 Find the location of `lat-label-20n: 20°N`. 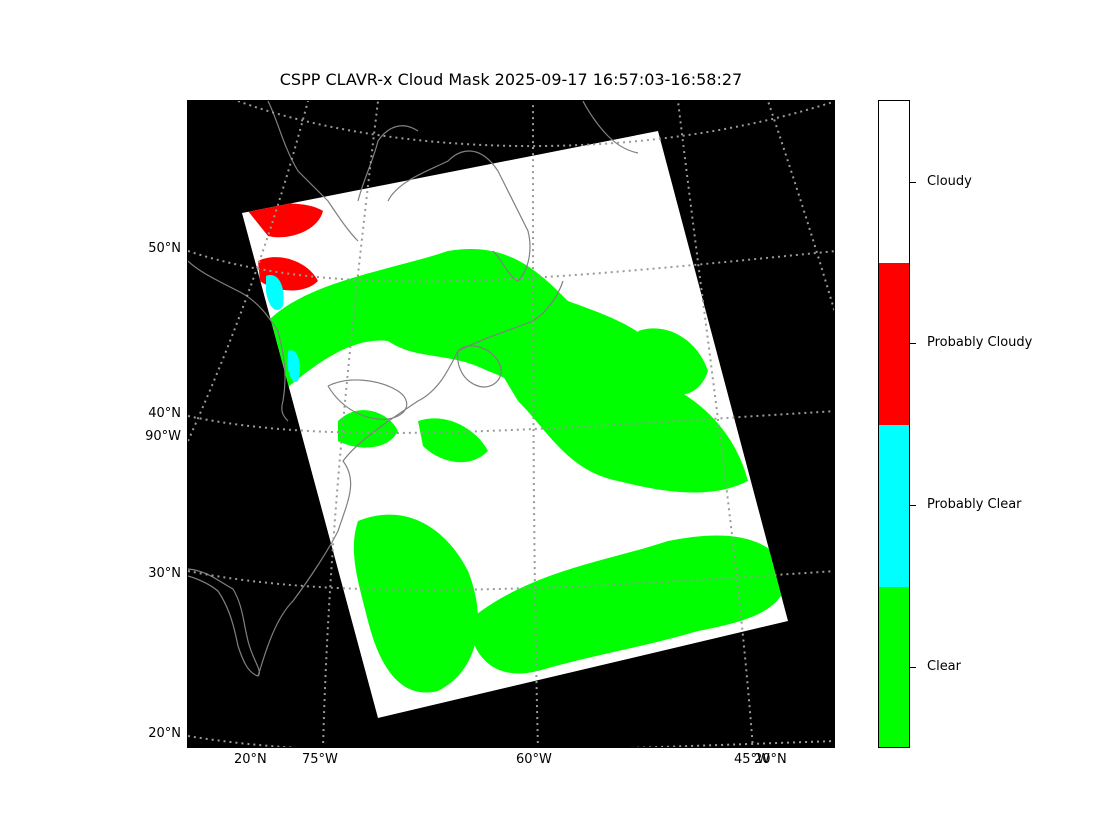

lat-label-20n: 20°N is located at coordinates (164, 733).